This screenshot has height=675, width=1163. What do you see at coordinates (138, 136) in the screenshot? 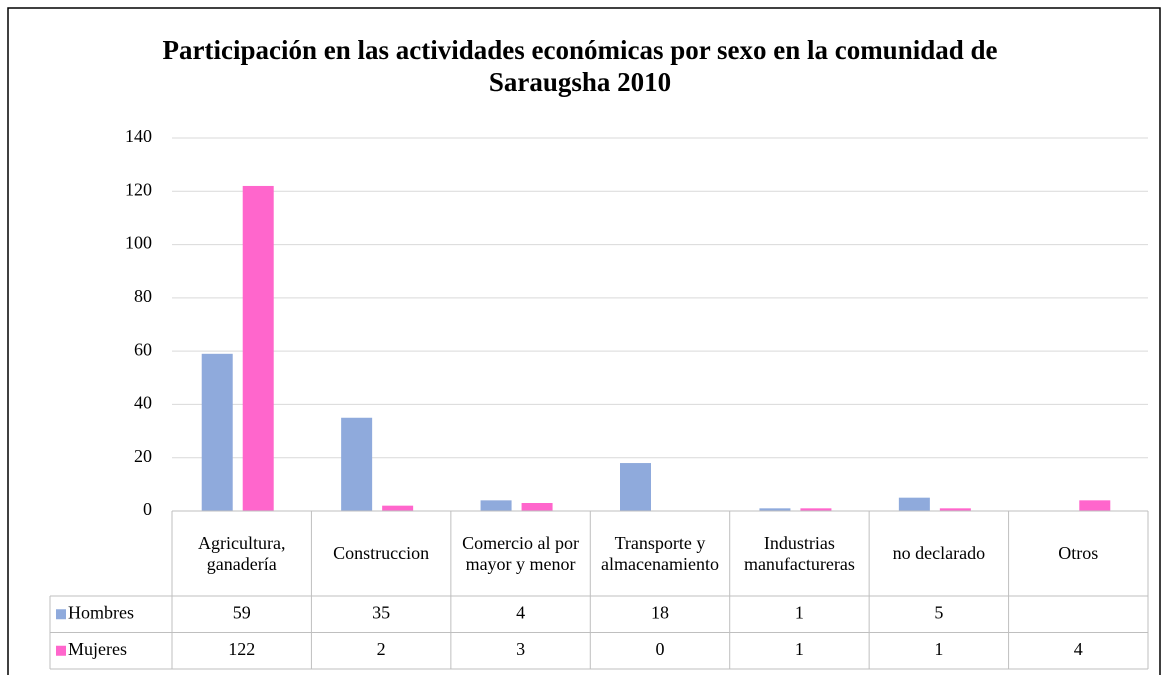
I see `y-tick-label: 140` at bounding box center [138, 136].